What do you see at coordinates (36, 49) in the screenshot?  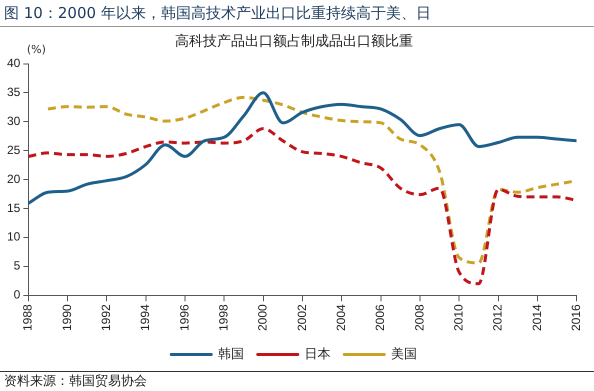 I see `y-axis-title: (%)` at bounding box center [36, 49].